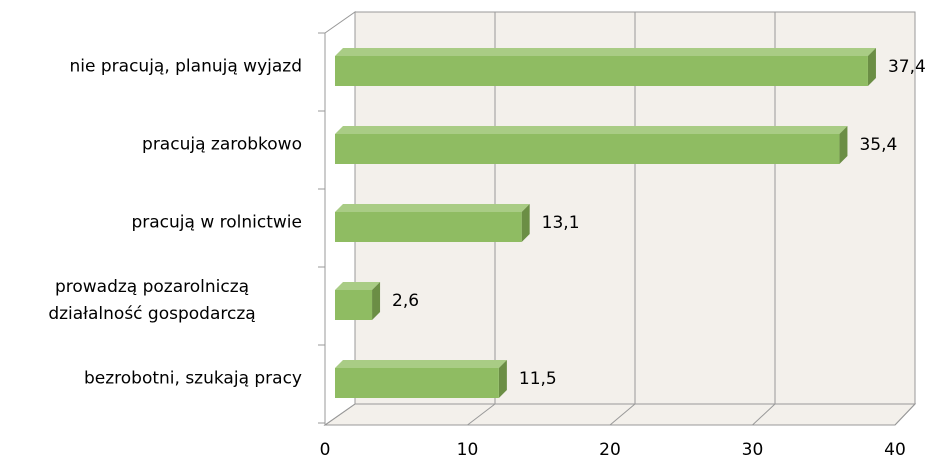  What do you see at coordinates (538, 379) in the screenshot?
I see `value-label: 11,5` at bounding box center [538, 379].